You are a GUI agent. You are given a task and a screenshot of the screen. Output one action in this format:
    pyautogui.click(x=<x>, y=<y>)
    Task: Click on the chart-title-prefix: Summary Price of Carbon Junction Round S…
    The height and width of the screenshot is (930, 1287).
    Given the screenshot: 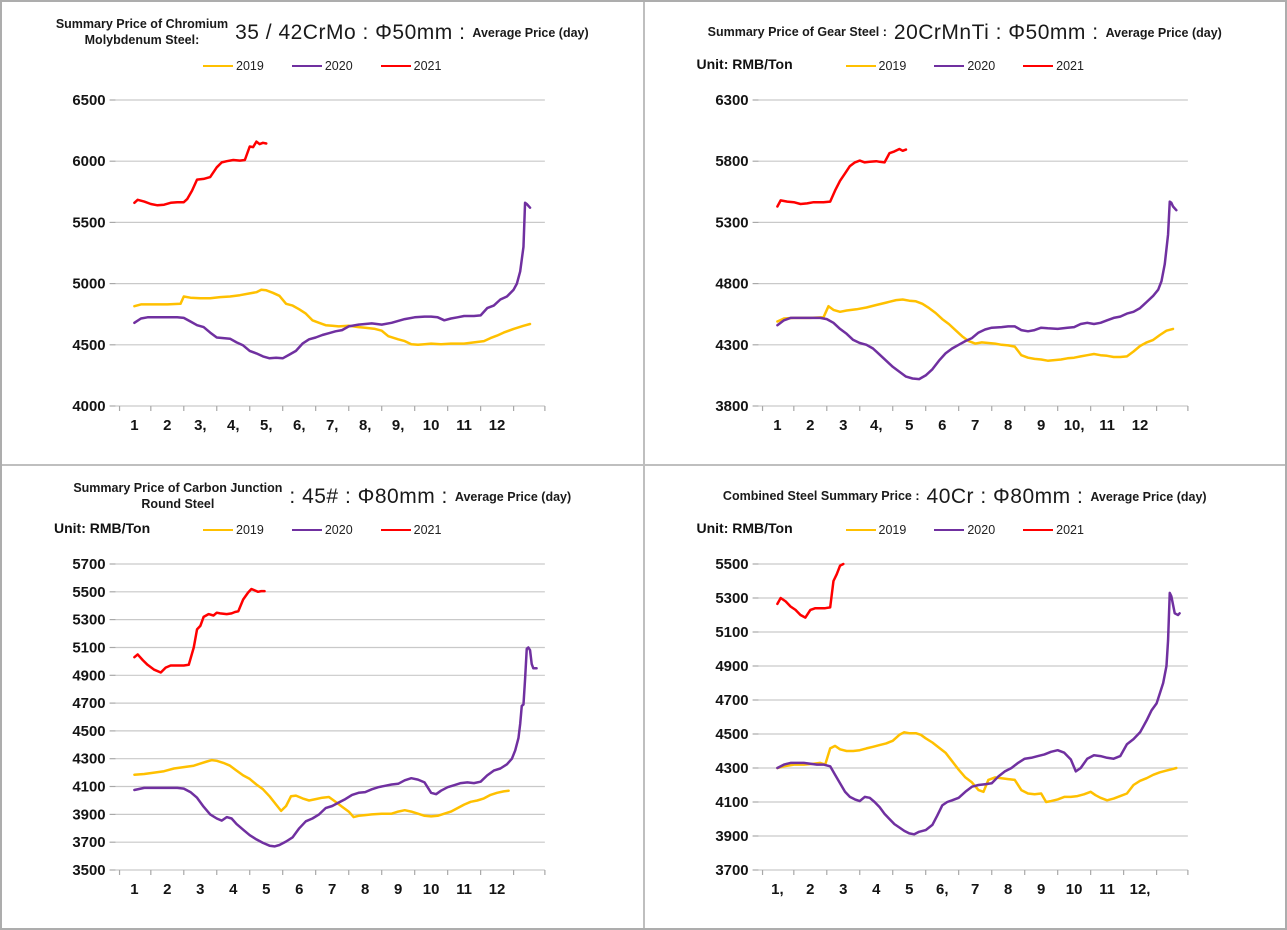 What is the action you would take?
    pyautogui.click(x=178, y=495)
    